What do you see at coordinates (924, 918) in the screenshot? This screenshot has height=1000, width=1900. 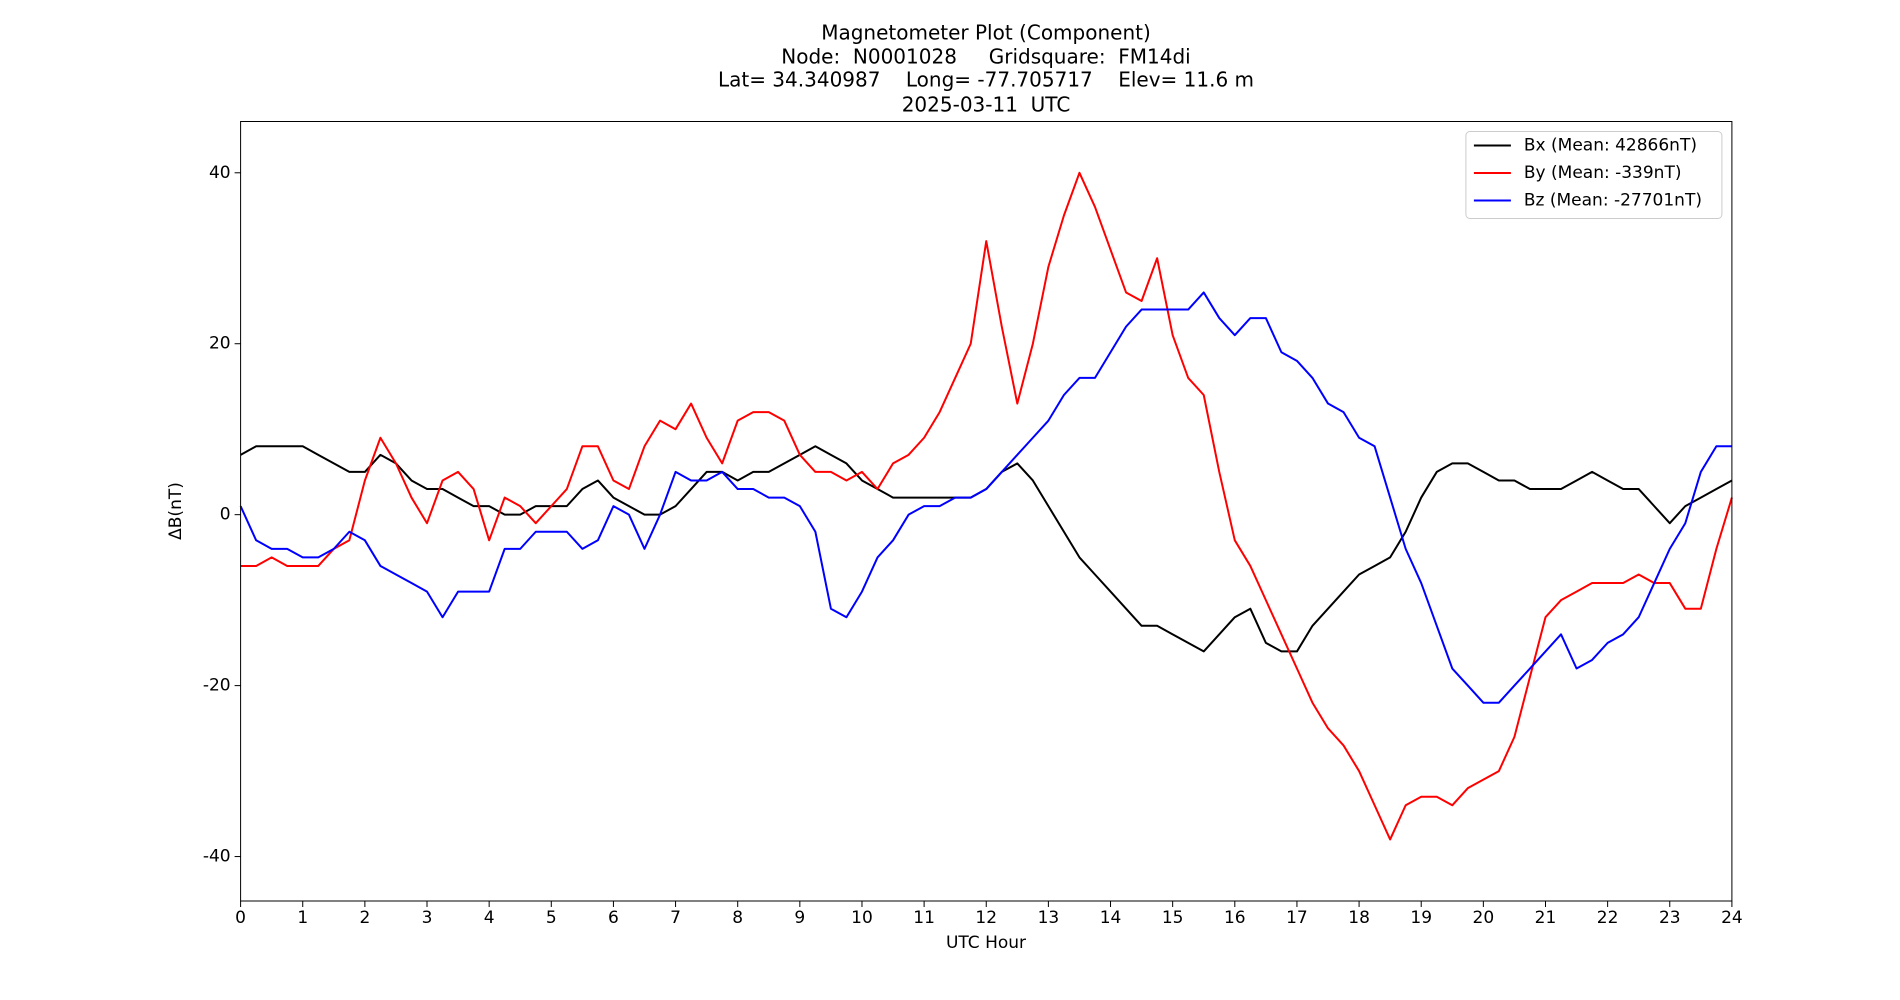 I see `x-tick-label: 11` at bounding box center [924, 918].